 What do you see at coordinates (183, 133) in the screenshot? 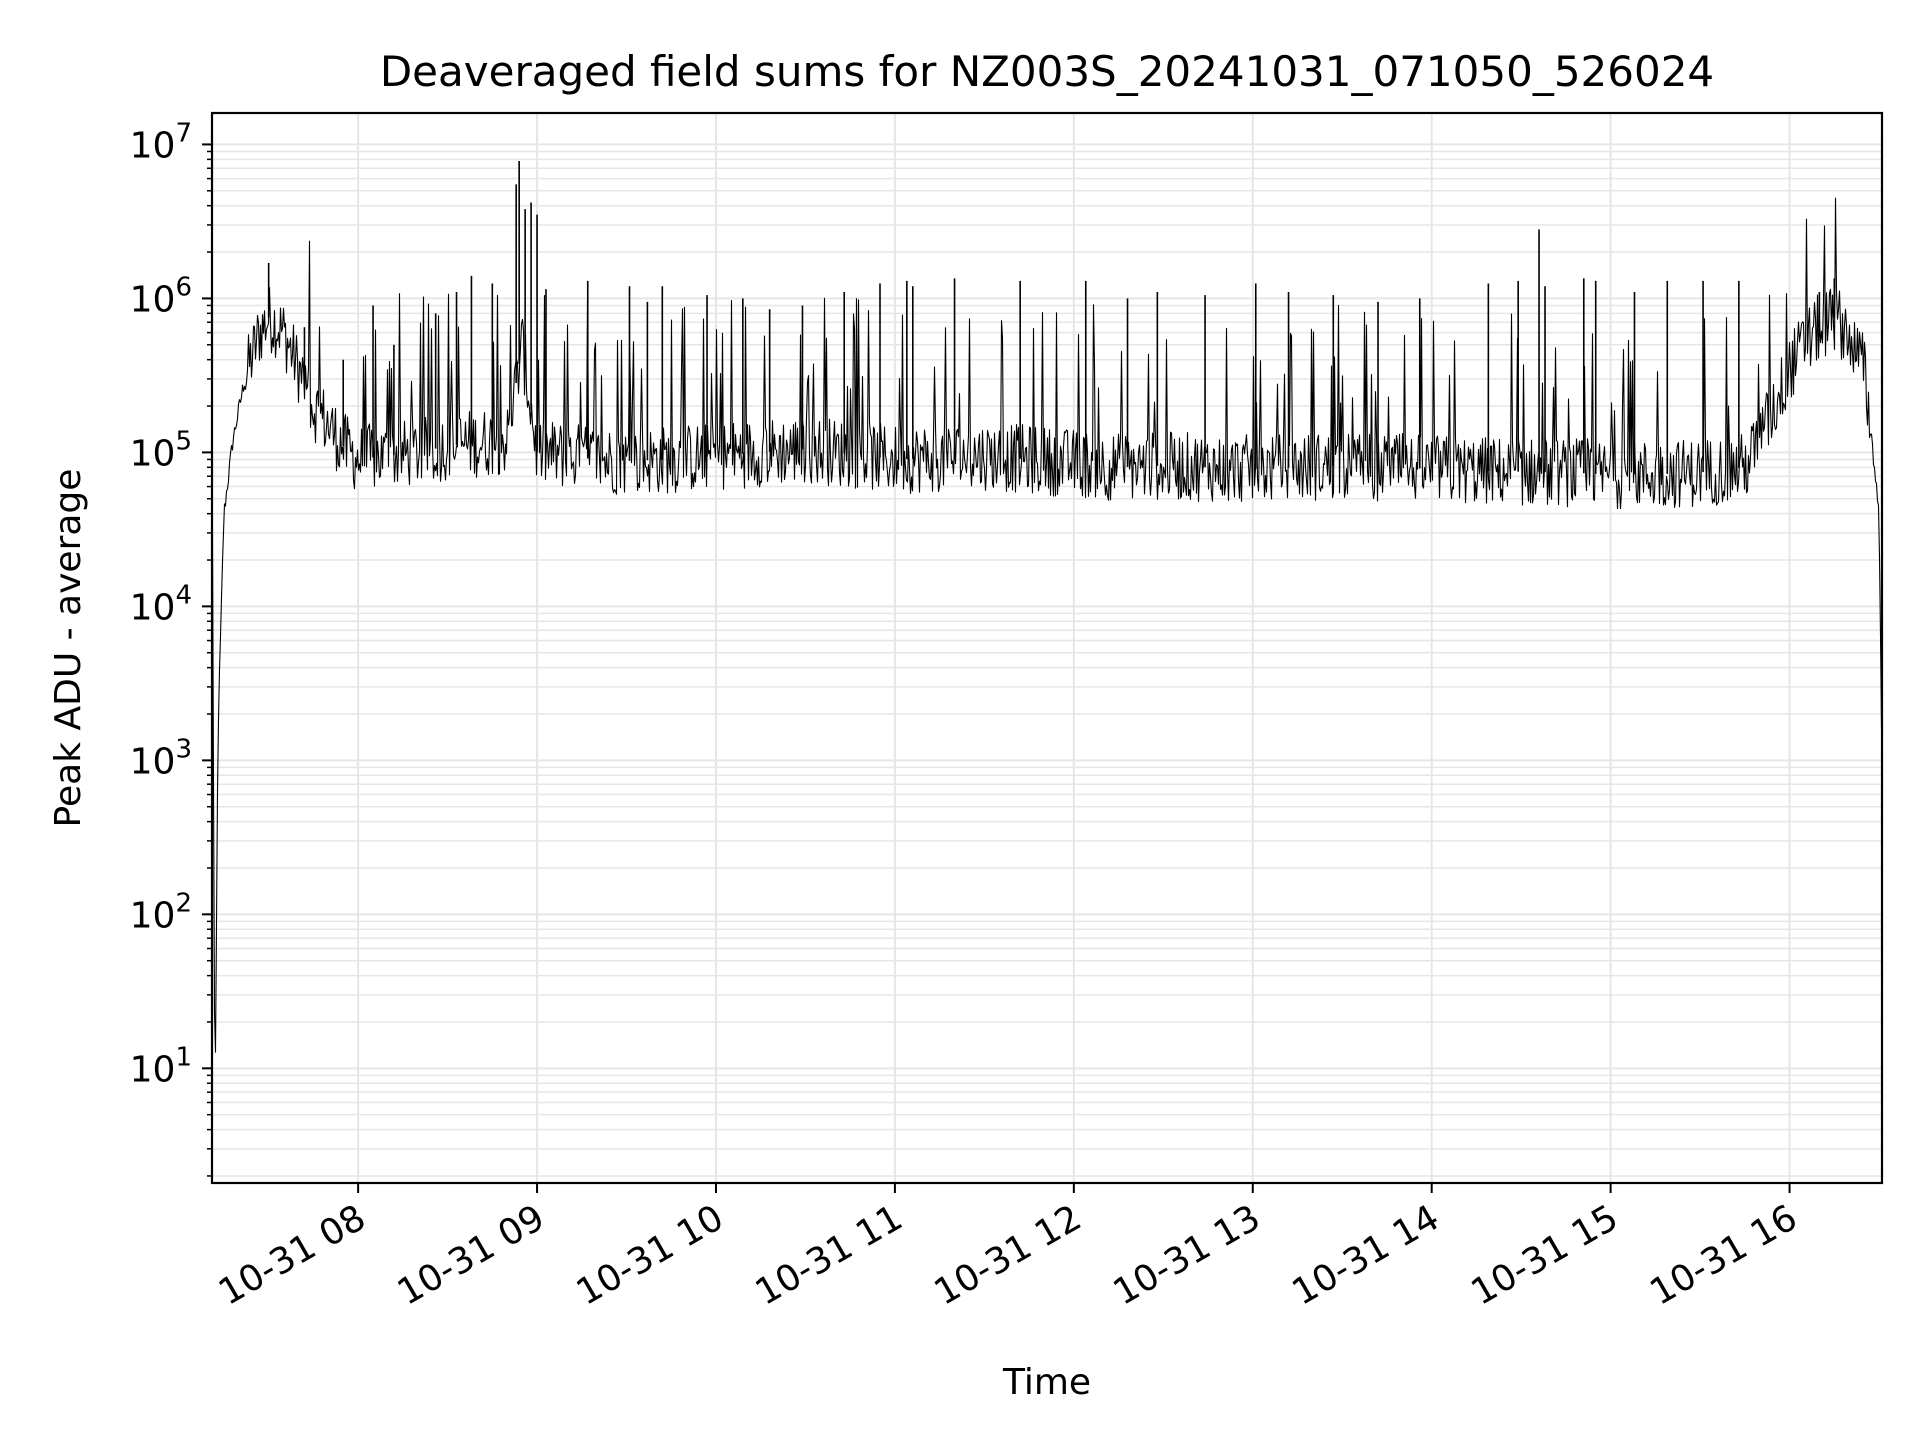
I see `y-tick-label-exponent: 7` at bounding box center [183, 133].